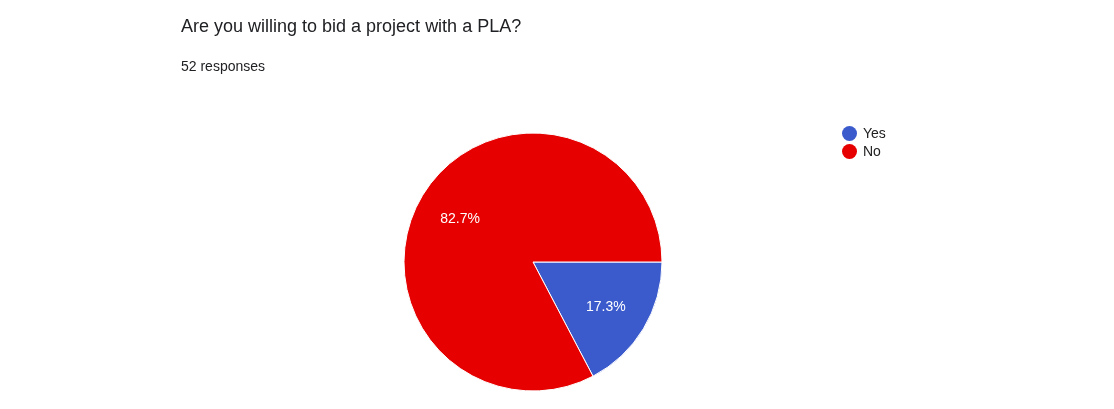 Image resolution: width=1114 pixels, height=409 pixels. What do you see at coordinates (351, 26) in the screenshot?
I see `chart-title: Are you willing to bid a project with a PLA?` at bounding box center [351, 26].